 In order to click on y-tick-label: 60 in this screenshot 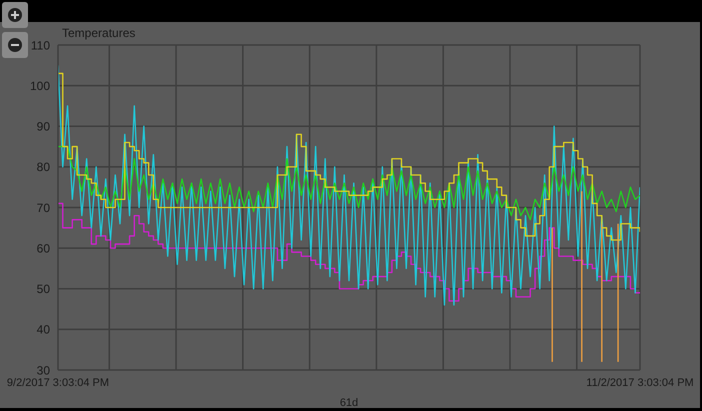, I will do `click(43, 248)`.